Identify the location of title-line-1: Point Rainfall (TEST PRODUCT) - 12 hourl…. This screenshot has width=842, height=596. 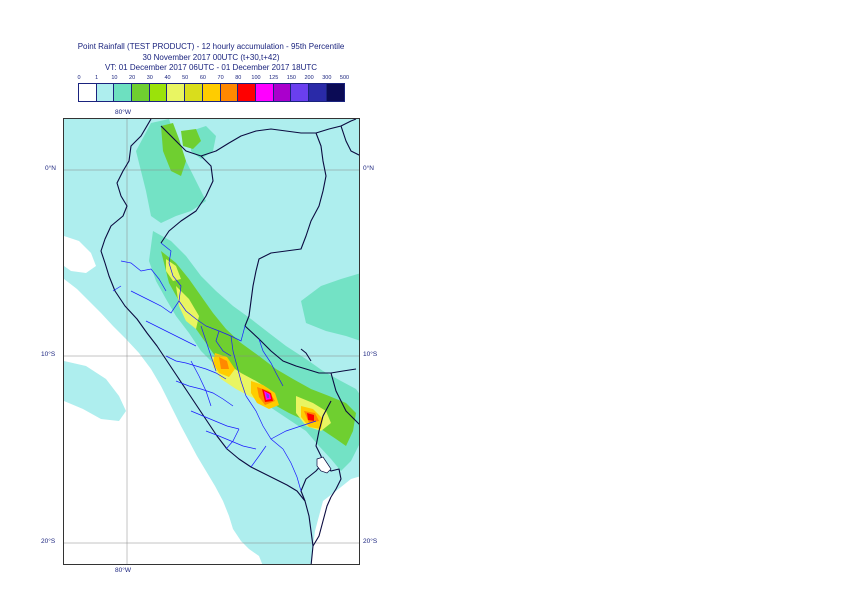
(211, 46).